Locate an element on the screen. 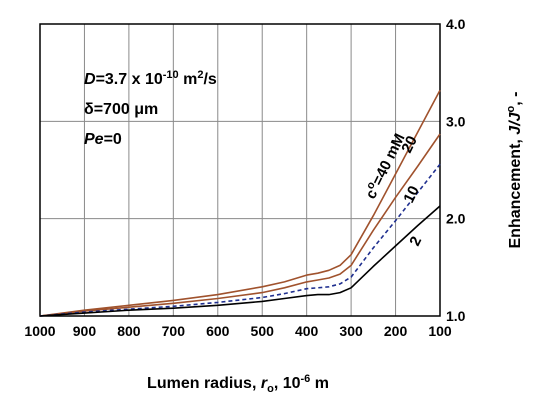 This screenshot has height=401, width=550. x-tick-label: 200 is located at coordinates (396, 331).